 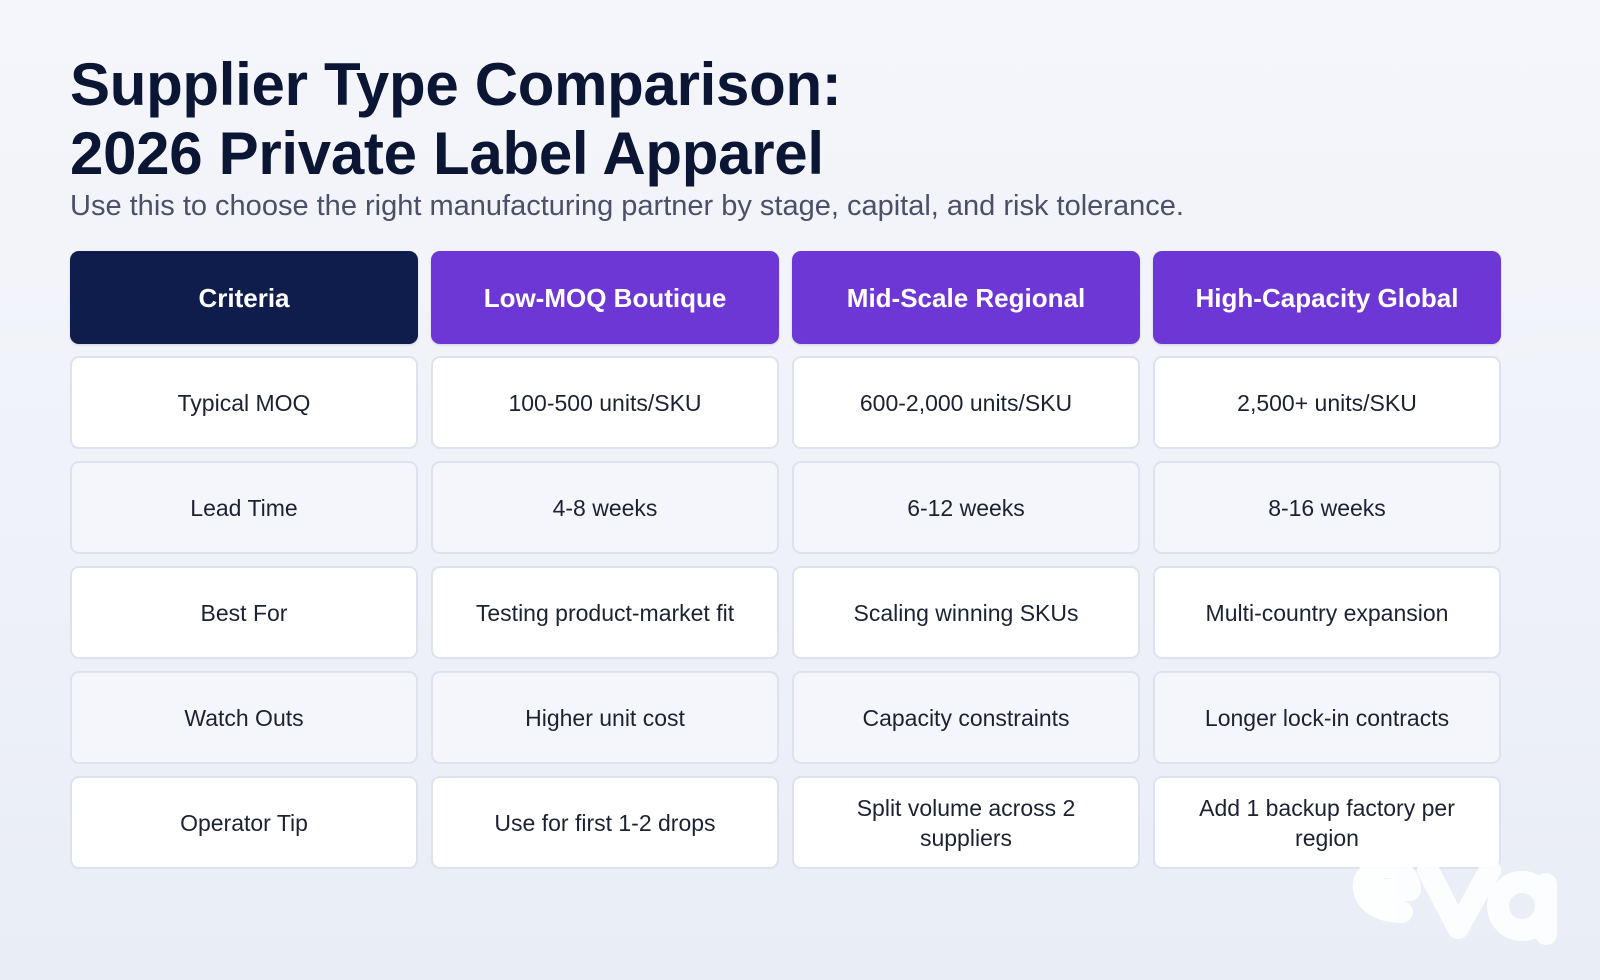 I want to click on title-line-2: 2026 Private Label Apparel, so click(x=447, y=153).